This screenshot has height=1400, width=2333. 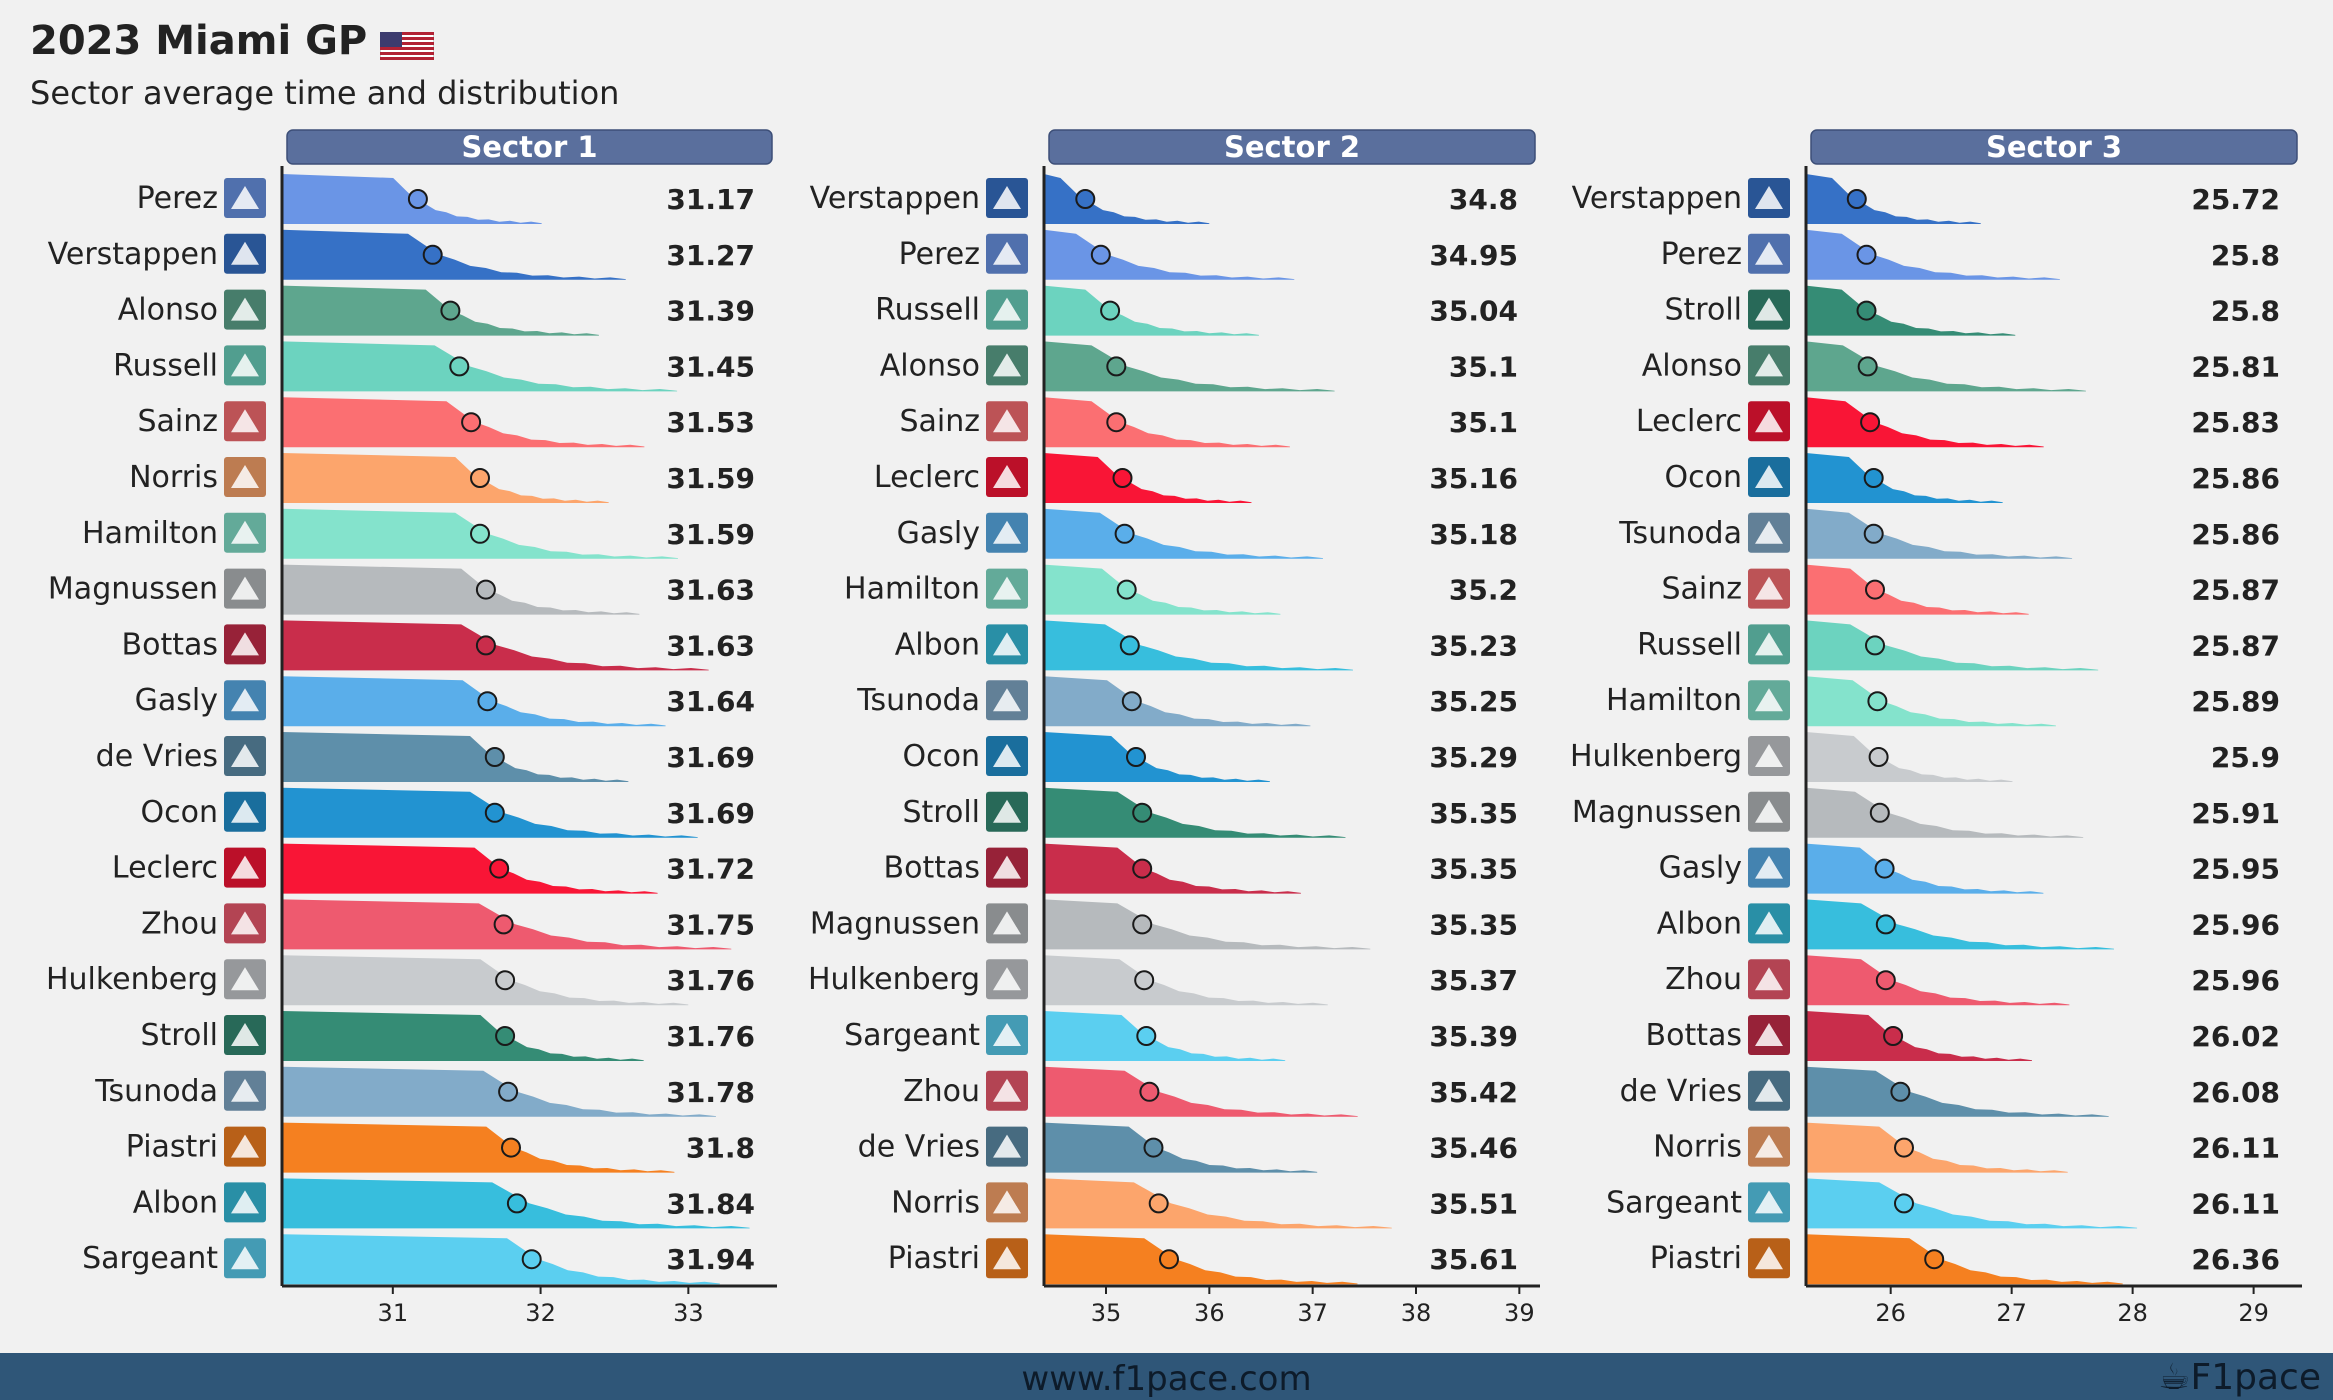 I want to click on driver-row: 34.8 Verstappen, so click(x=1164, y=199).